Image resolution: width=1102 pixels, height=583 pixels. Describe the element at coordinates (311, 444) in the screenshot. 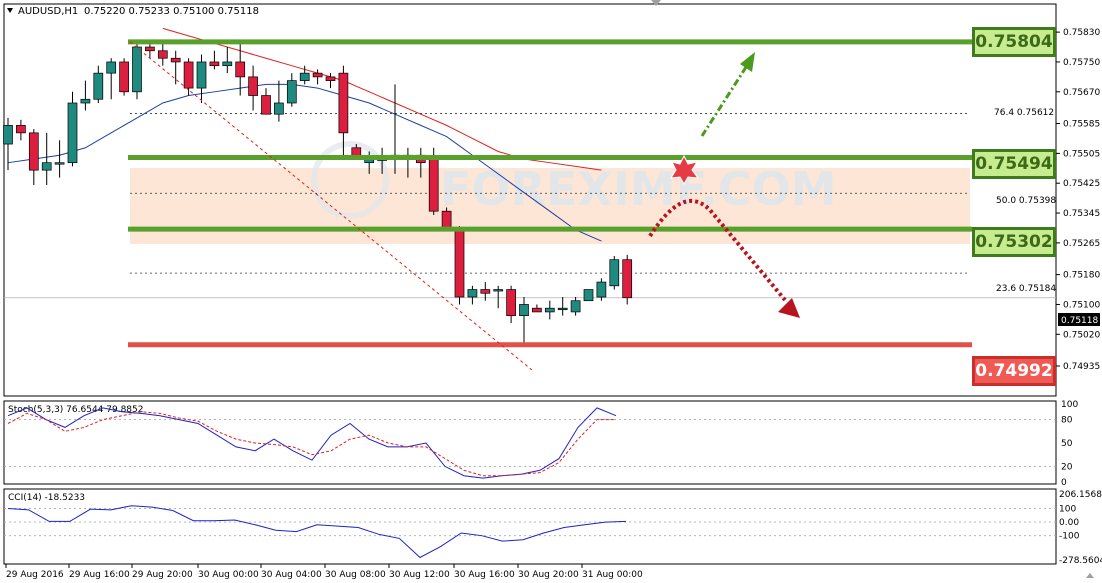

I see `stoch-signal-line` at that location.